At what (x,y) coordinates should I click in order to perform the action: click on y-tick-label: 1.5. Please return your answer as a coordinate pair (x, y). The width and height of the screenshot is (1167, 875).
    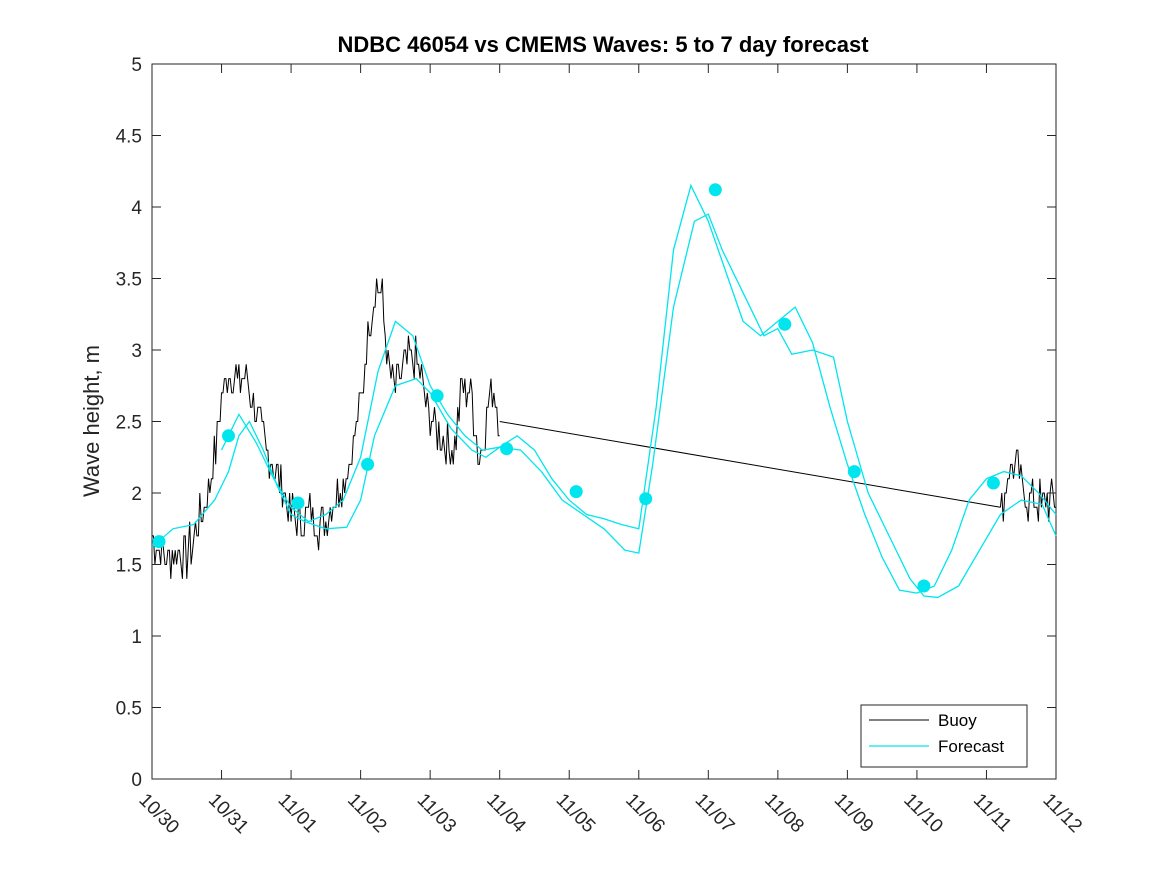
    Looking at the image, I should click on (129, 566).